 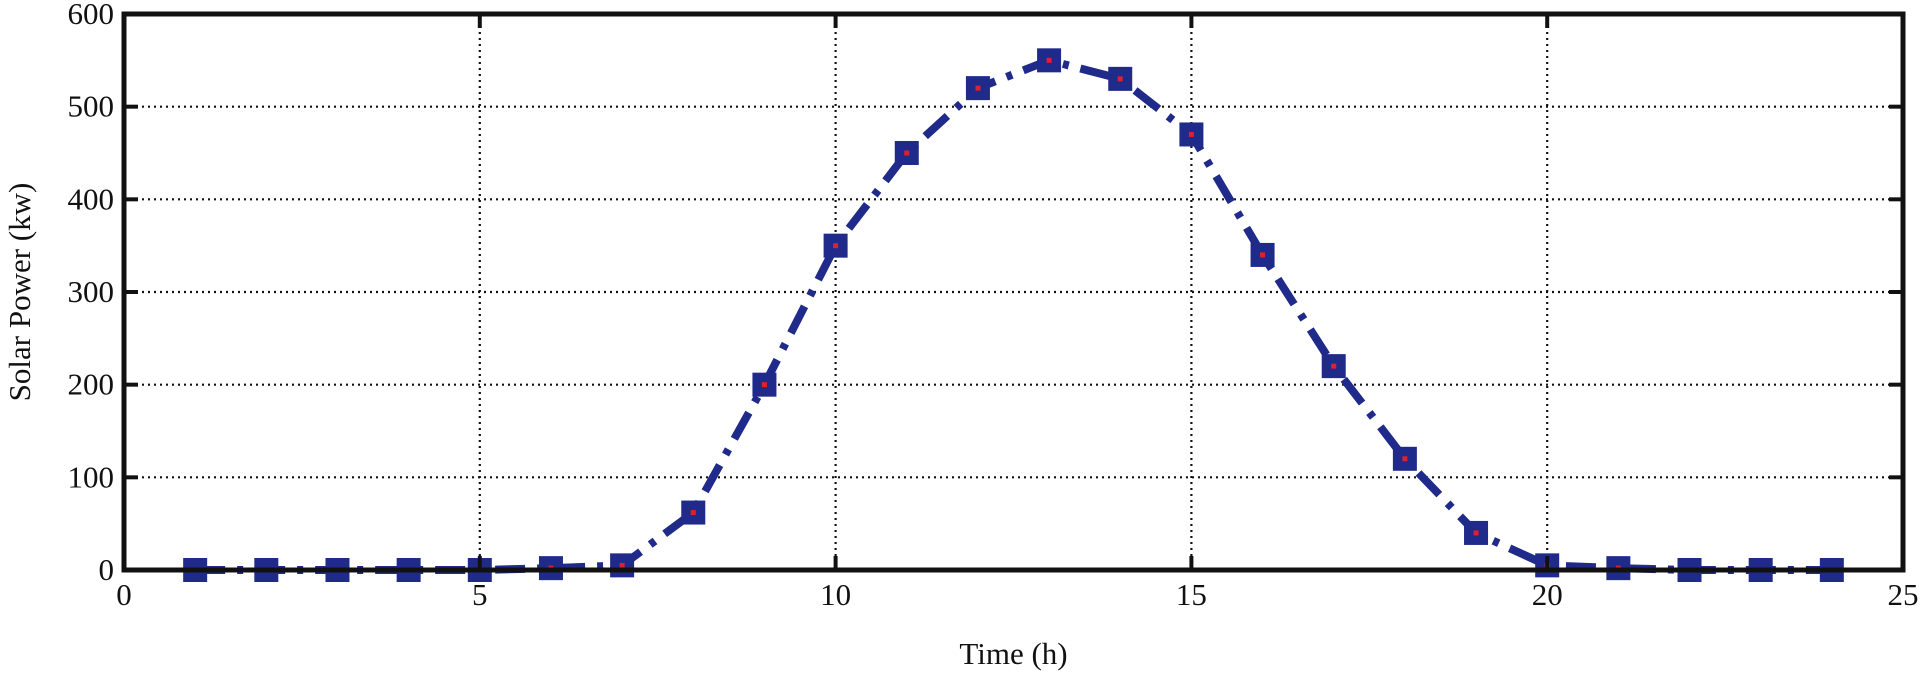 What do you see at coordinates (1013, 653) in the screenshot?
I see `x-axis-title: Time (h)` at bounding box center [1013, 653].